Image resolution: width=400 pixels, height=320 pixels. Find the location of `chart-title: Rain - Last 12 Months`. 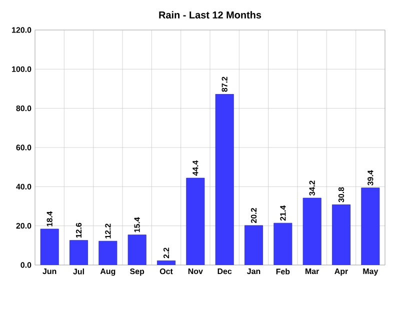

chart-title: Rain - Last 12 Months is located at coordinates (210, 14).